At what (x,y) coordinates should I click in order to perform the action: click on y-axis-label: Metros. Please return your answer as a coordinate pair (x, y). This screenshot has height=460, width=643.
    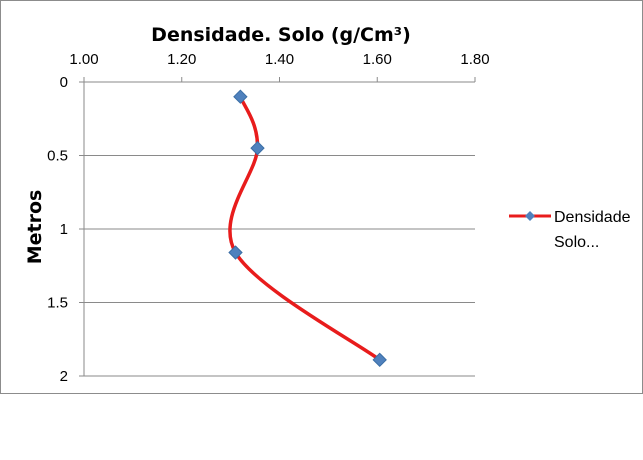
    Looking at the image, I should click on (35, 227).